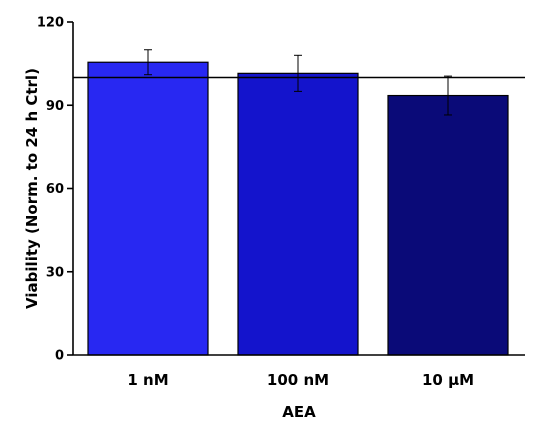 The height and width of the screenshot is (430, 550). I want to click on x-tick-label: 100 nM, so click(298, 380).